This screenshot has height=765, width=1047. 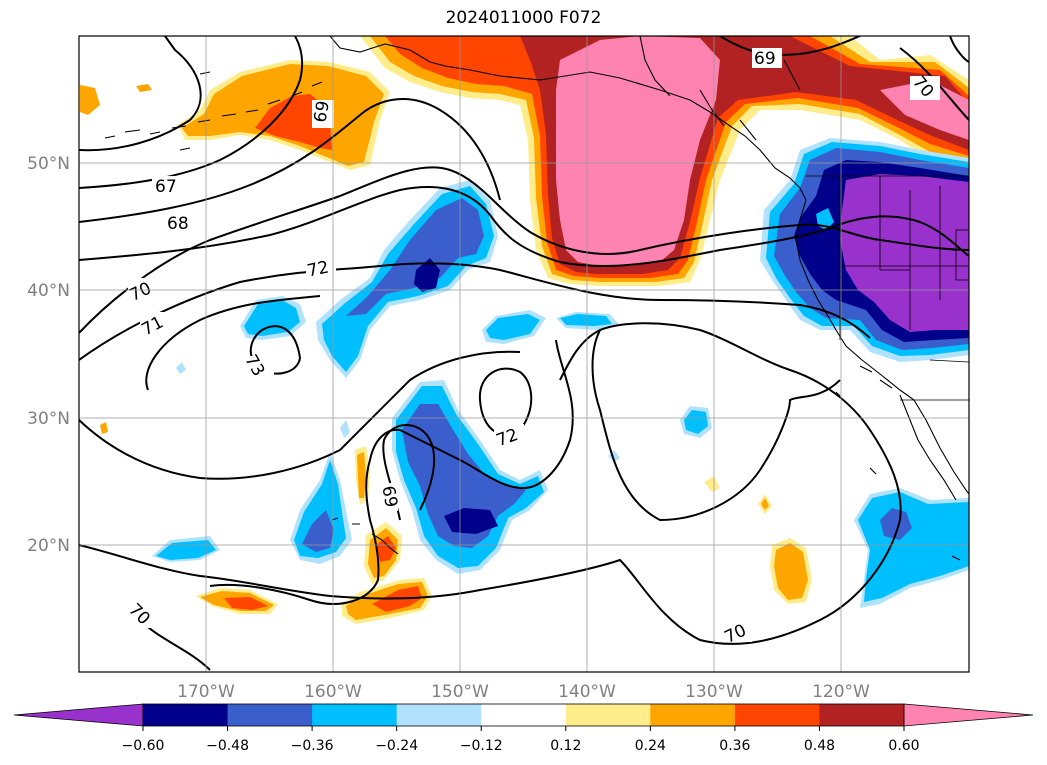 I want to click on colorbar-tick-label: 0.24, so click(x=650, y=746).